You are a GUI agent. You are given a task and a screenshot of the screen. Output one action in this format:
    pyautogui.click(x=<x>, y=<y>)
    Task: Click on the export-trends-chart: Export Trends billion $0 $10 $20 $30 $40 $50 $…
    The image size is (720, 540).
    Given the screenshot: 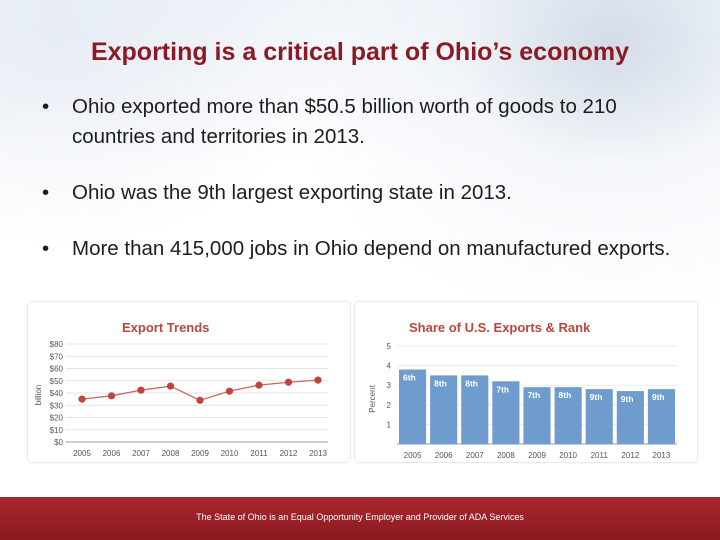 What is the action you would take?
    pyautogui.click(x=181, y=389)
    